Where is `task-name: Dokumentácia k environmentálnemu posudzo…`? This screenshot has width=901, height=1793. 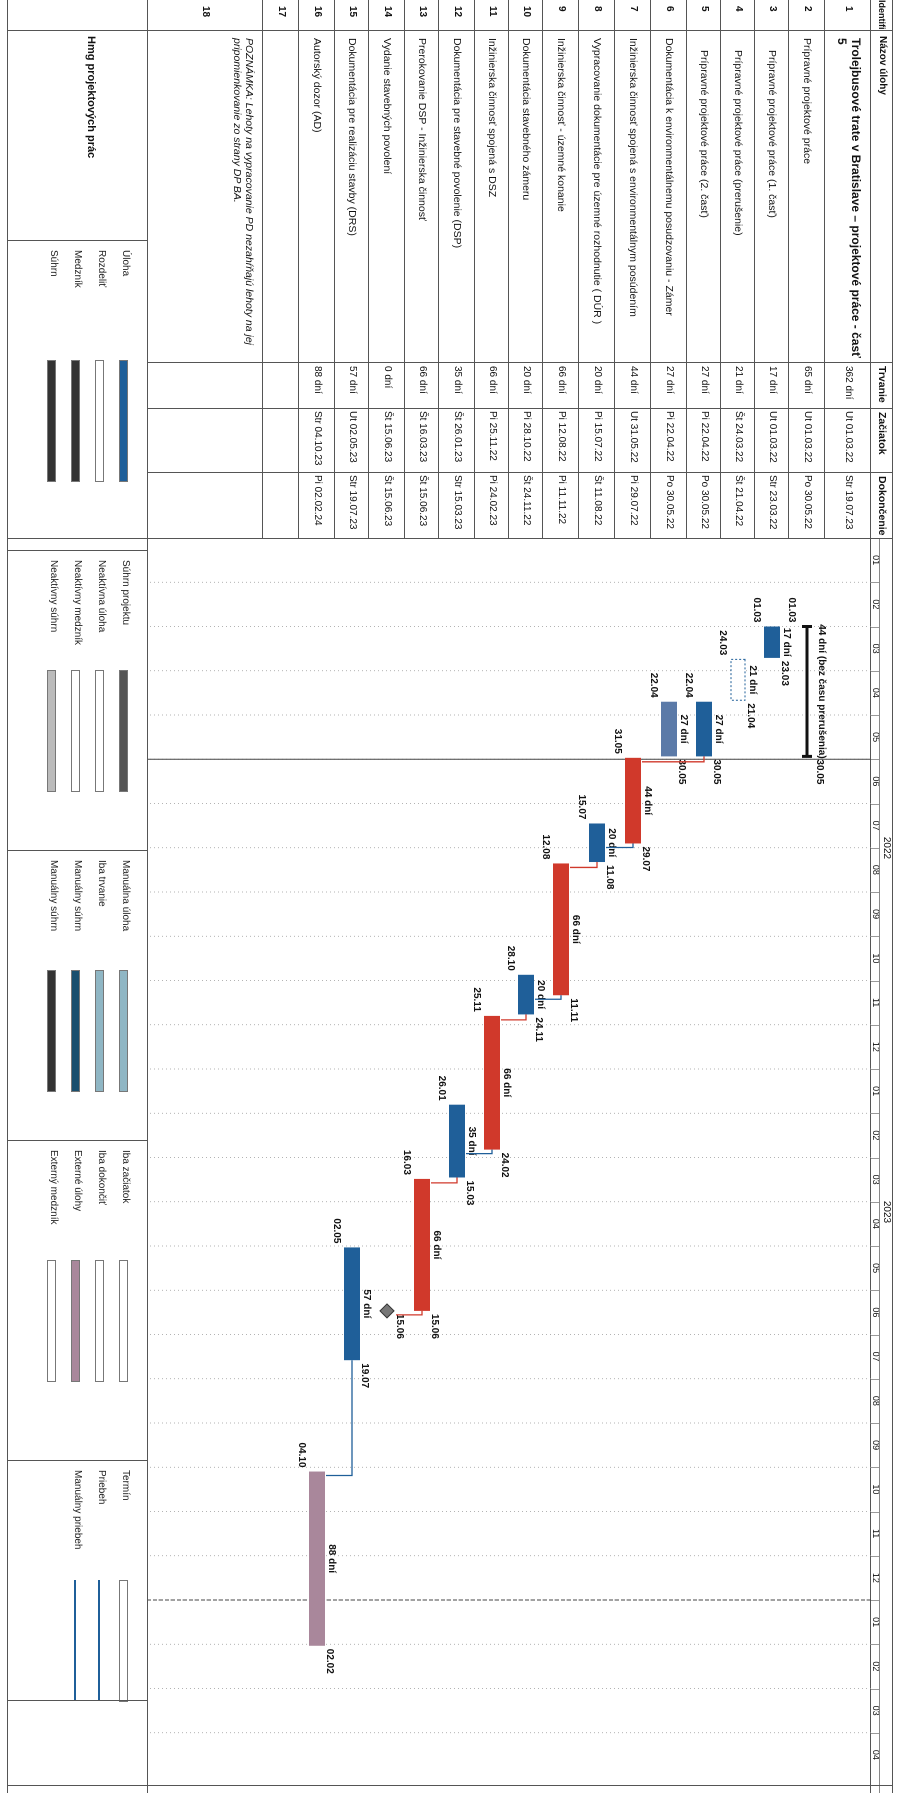
task-name: Dokumentácia k environmentálnemu posudzo… is located at coordinates (669, 177).